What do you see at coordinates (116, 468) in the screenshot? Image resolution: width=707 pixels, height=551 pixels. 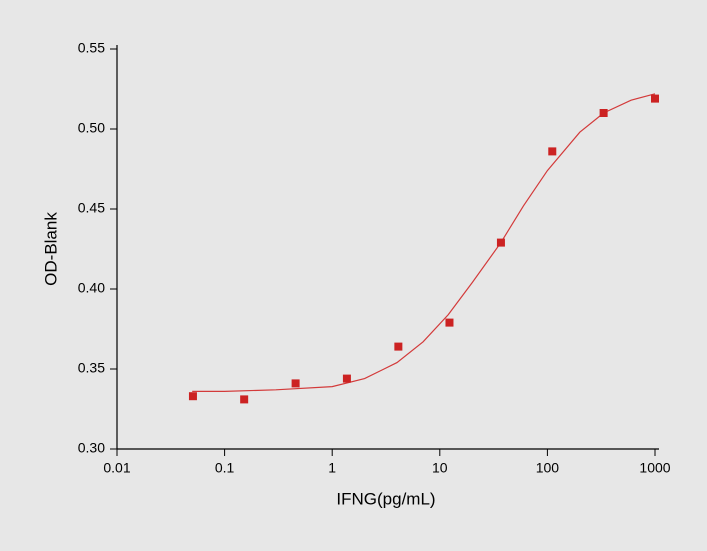 I see `x-tick-label: 0.01` at bounding box center [116, 468].